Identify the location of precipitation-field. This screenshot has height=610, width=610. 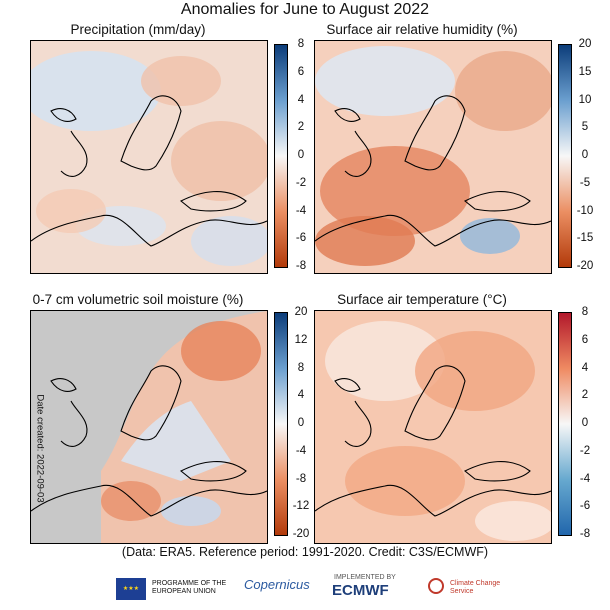
(149, 157).